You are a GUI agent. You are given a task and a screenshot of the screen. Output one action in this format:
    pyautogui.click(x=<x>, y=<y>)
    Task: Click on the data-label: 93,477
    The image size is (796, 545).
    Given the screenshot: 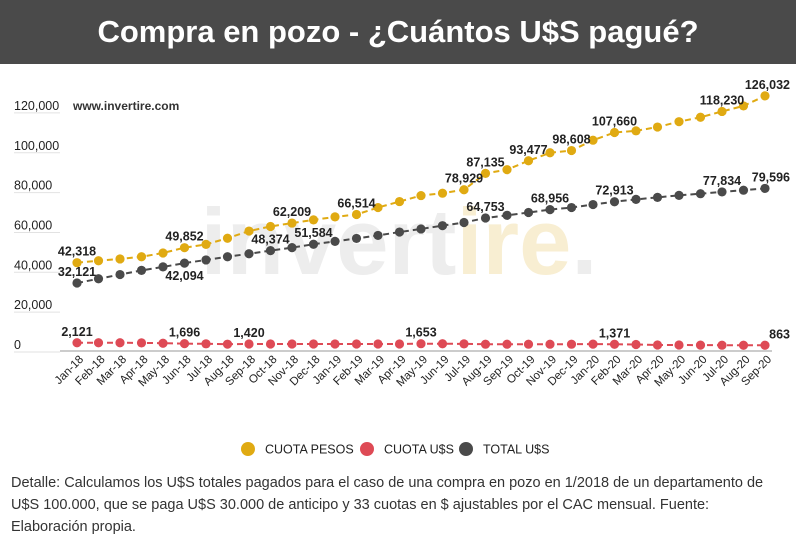 What is the action you would take?
    pyautogui.click(x=528, y=150)
    